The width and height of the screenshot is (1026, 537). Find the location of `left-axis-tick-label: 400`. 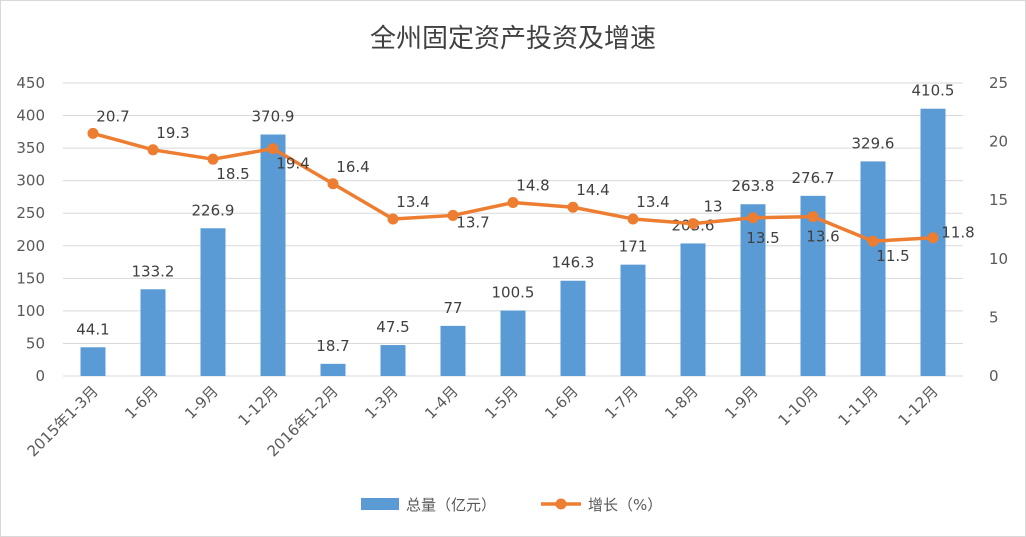

left-axis-tick-label: 400 is located at coordinates (30, 116).